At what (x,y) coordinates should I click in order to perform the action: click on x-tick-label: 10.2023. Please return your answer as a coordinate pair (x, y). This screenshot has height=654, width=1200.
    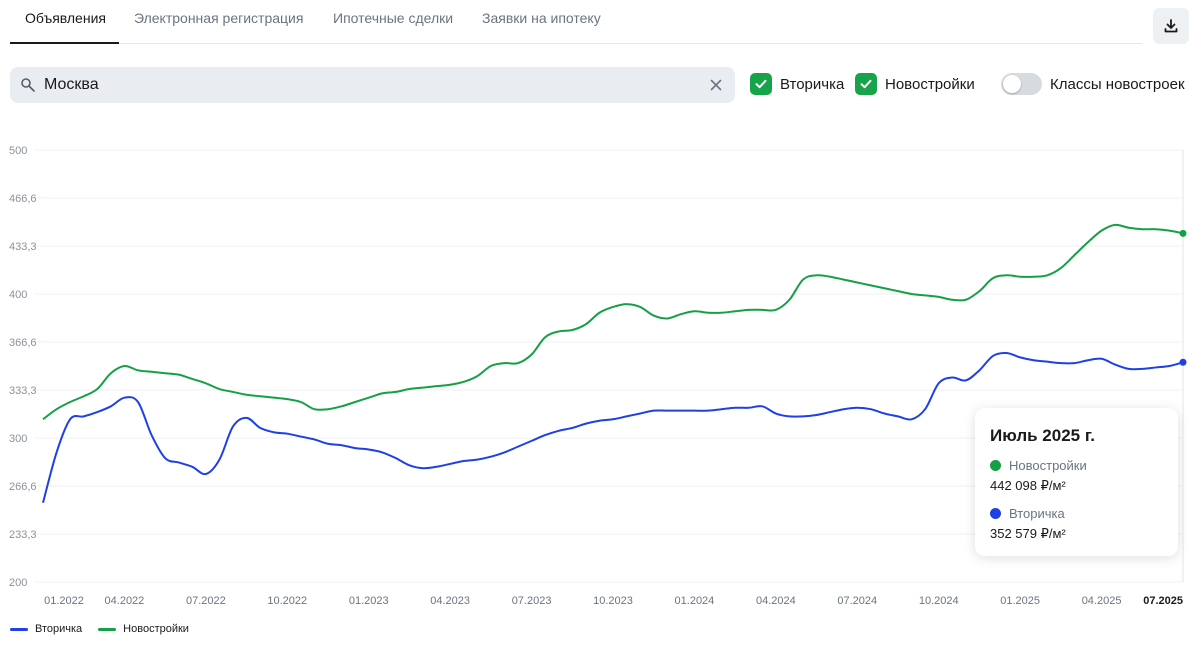
    Looking at the image, I should click on (613, 601).